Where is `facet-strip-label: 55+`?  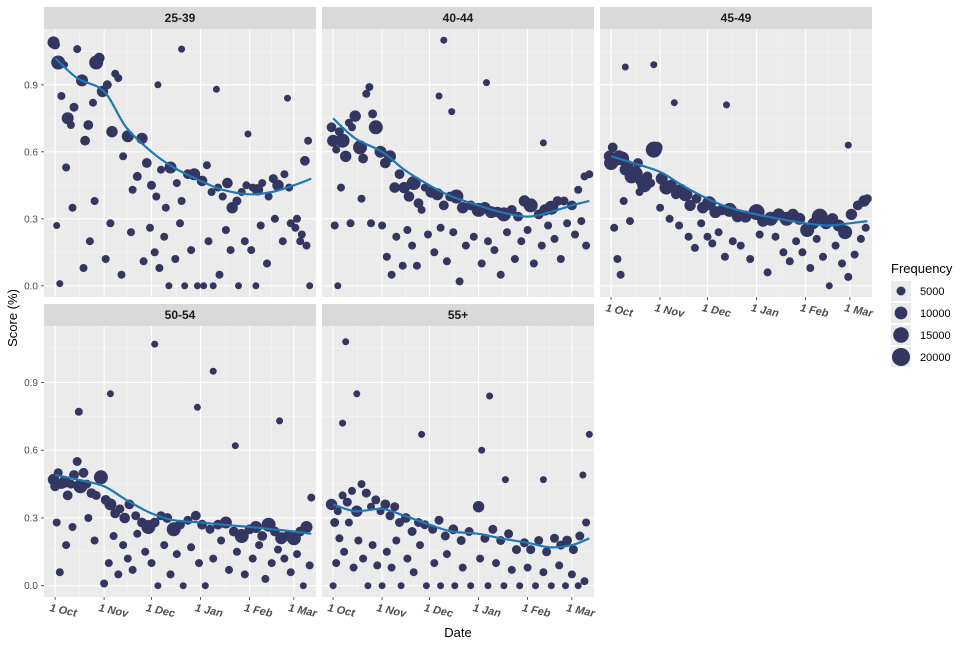
facet-strip-label: 55+ is located at coordinates (458, 315).